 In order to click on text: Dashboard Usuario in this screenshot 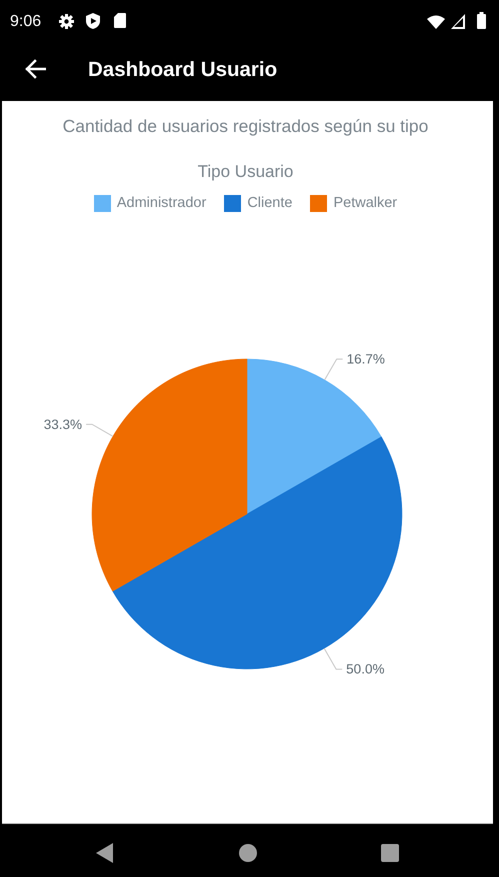, I will do `click(183, 70)`.